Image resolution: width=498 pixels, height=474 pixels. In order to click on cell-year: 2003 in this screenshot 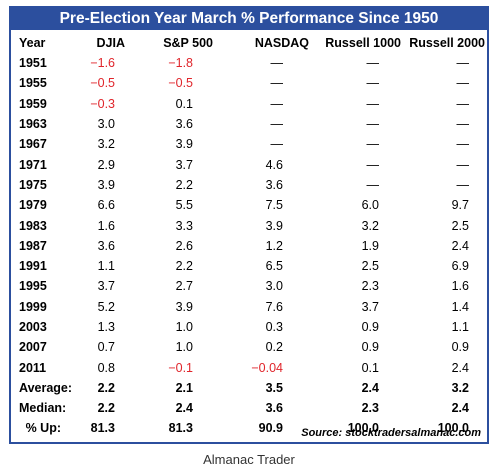, I will do `click(33, 327)`.